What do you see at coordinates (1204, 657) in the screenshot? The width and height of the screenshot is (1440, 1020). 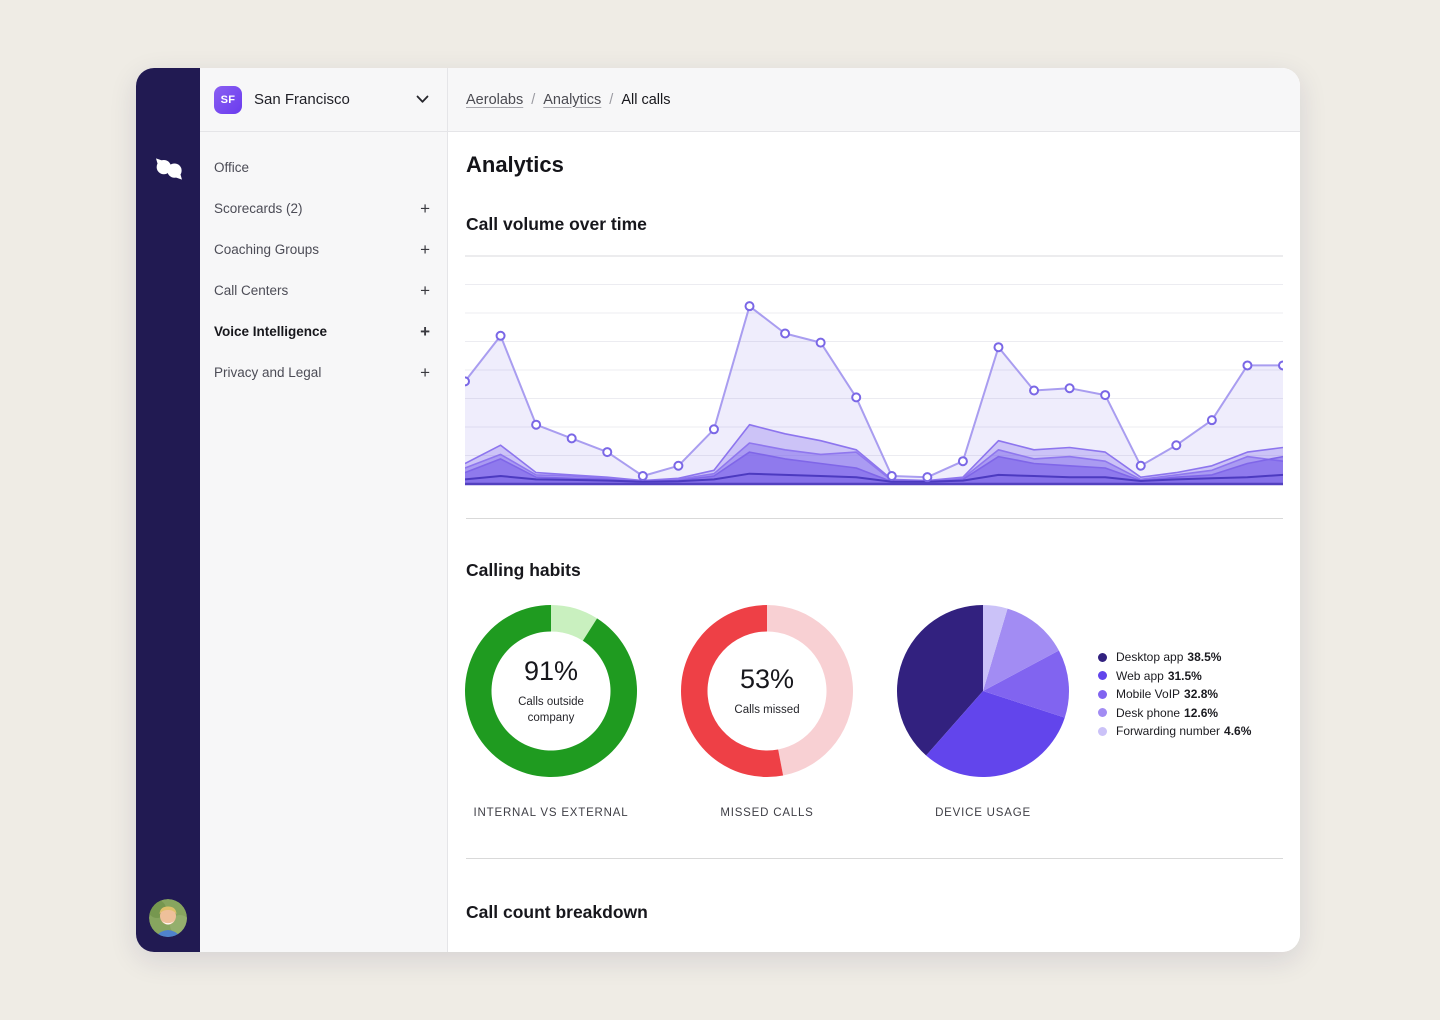 I see `legend-percent: 38.5%` at bounding box center [1204, 657].